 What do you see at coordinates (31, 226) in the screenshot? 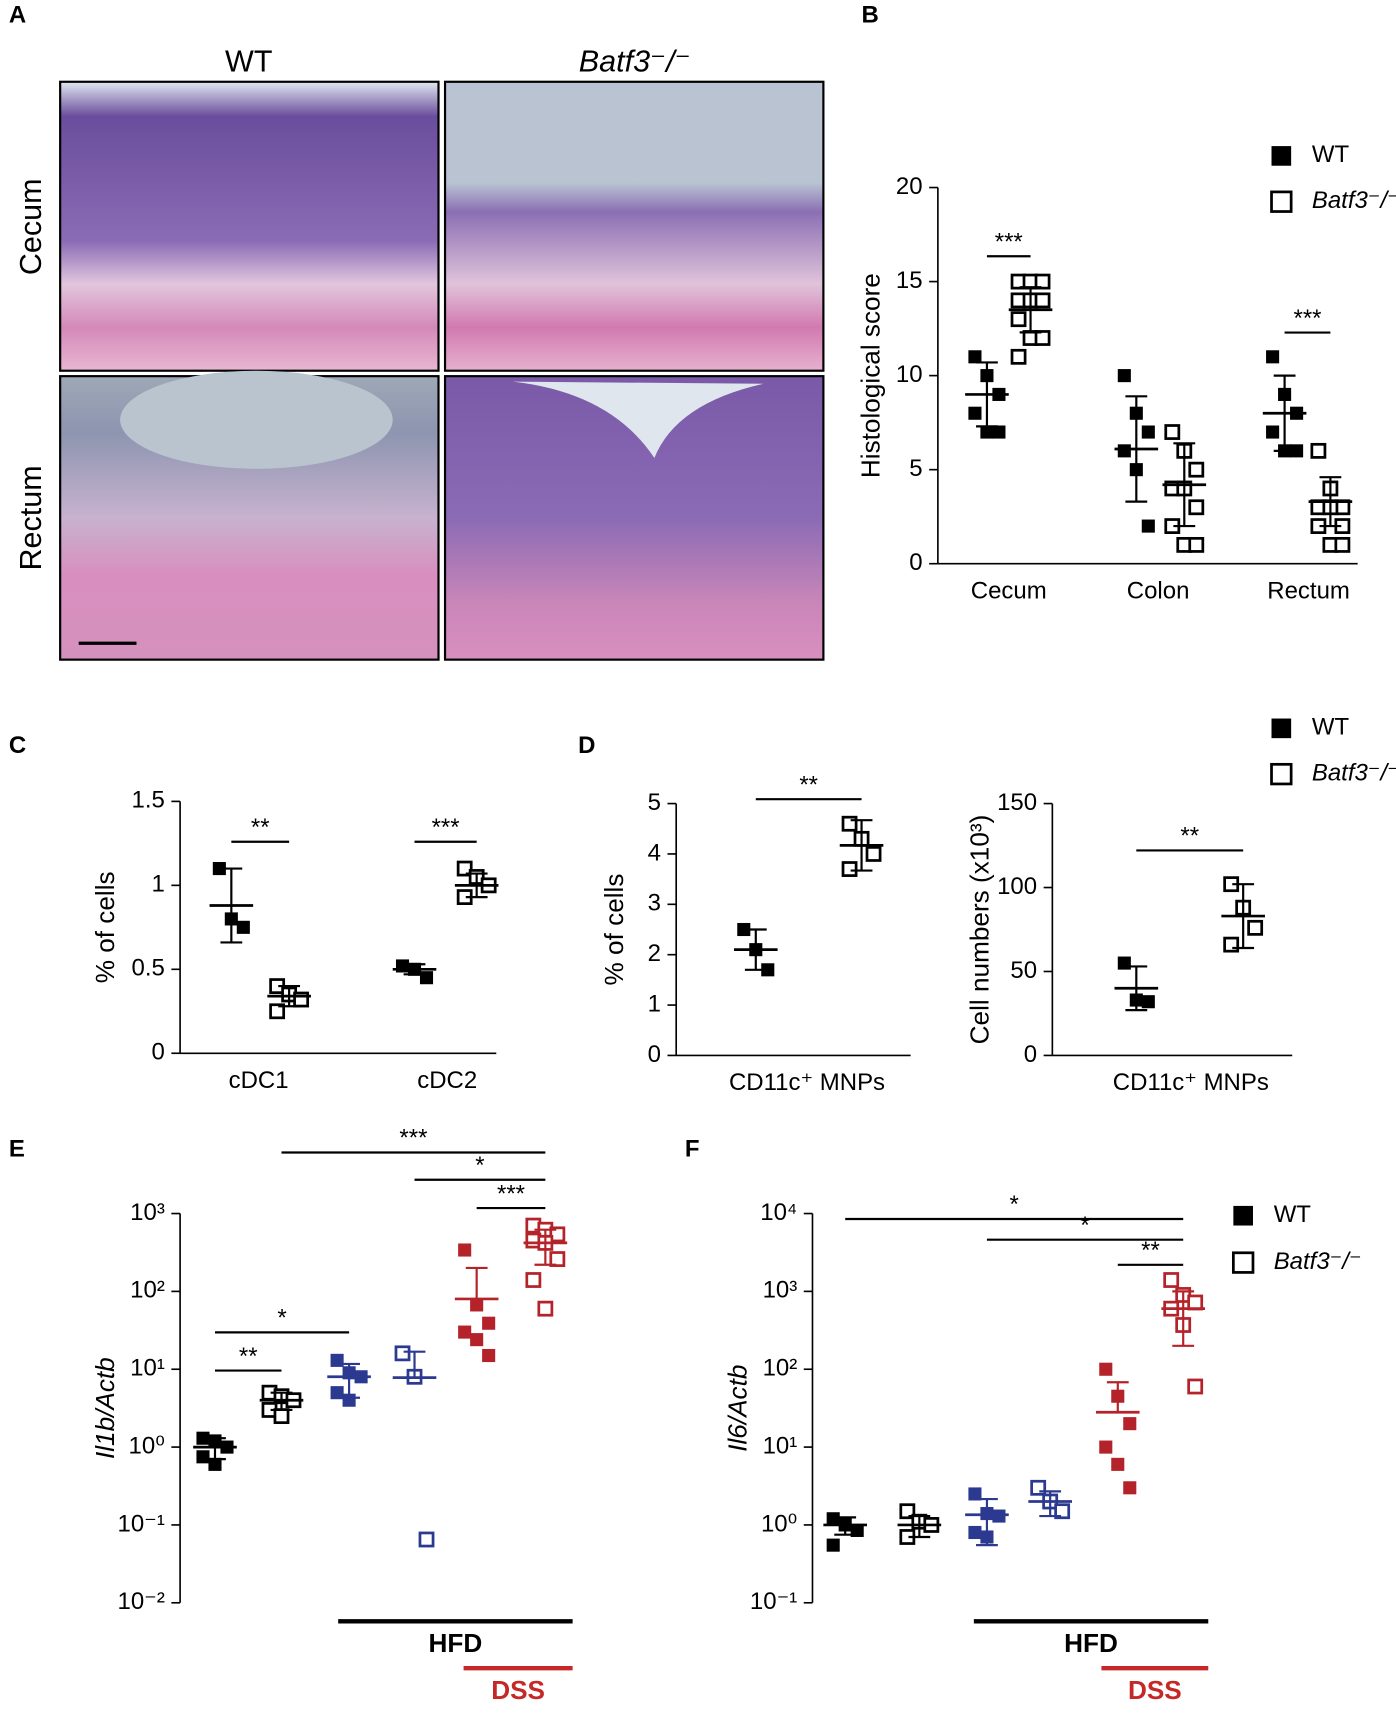
I see `row-label: Cecum` at bounding box center [31, 226].